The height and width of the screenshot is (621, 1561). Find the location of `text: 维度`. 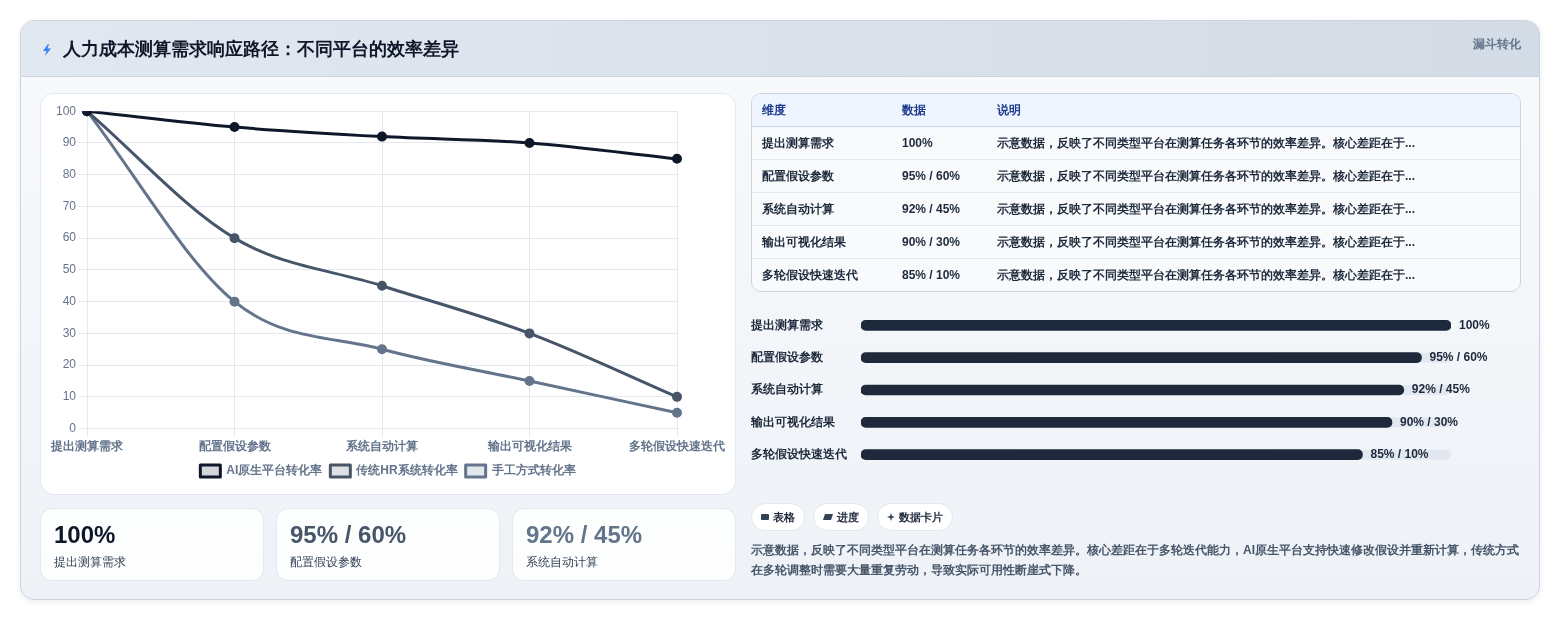

text: 维度 is located at coordinates (822, 110).